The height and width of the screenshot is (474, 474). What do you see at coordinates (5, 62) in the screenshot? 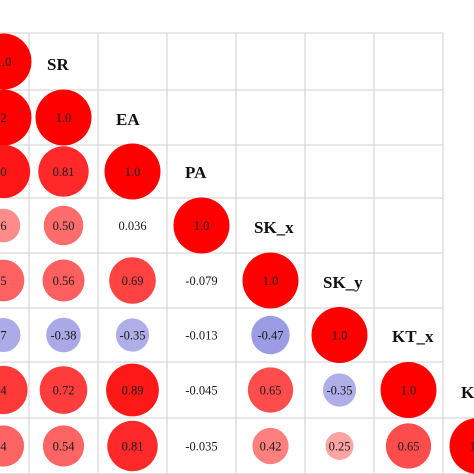
I see `correlation-value-0-0: 1.0` at bounding box center [5, 62].